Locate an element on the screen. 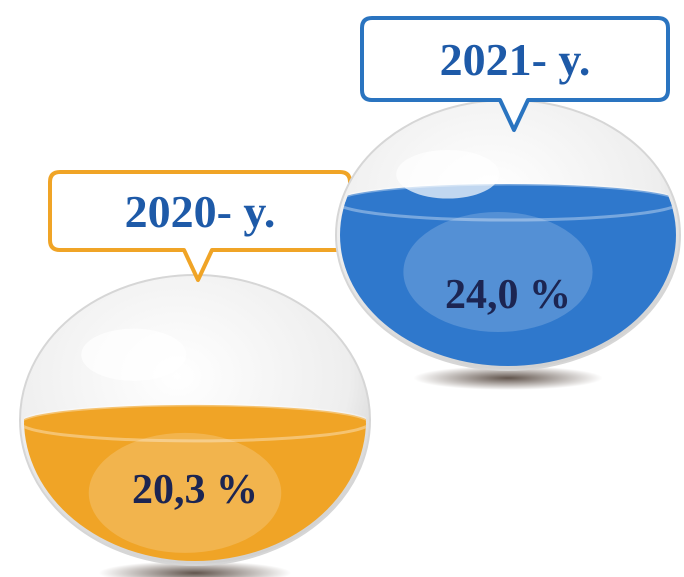 The image size is (684, 577). value-label: 24,0 % is located at coordinates (508, 295).